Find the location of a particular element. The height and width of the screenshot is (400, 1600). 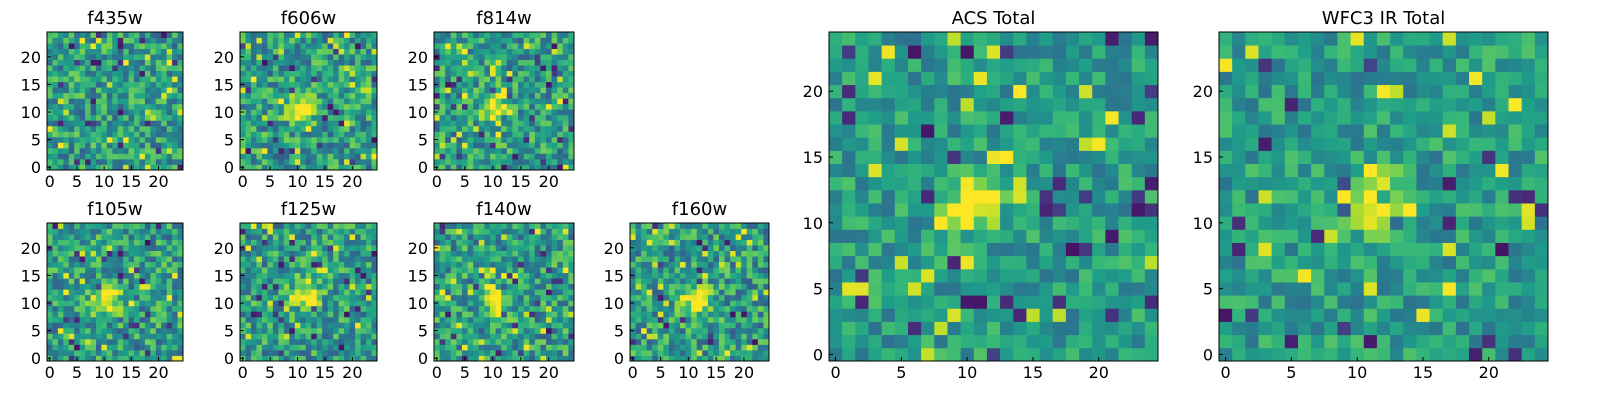

y-tick-label: 10 is located at coordinates (614, 303).